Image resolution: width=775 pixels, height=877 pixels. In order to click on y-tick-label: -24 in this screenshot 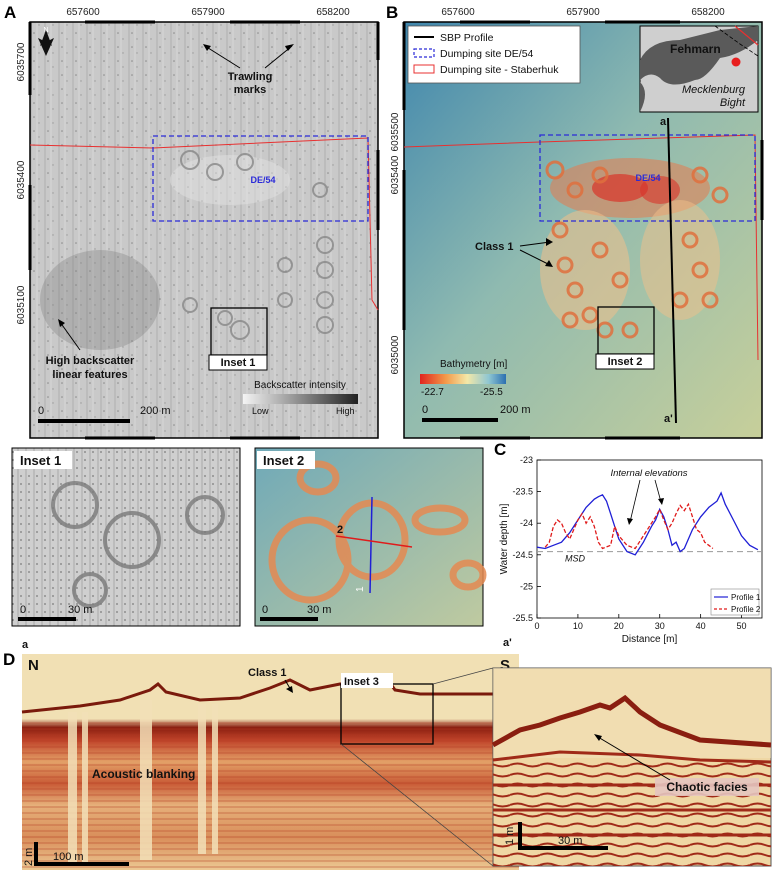, I will do `click(526, 523)`.